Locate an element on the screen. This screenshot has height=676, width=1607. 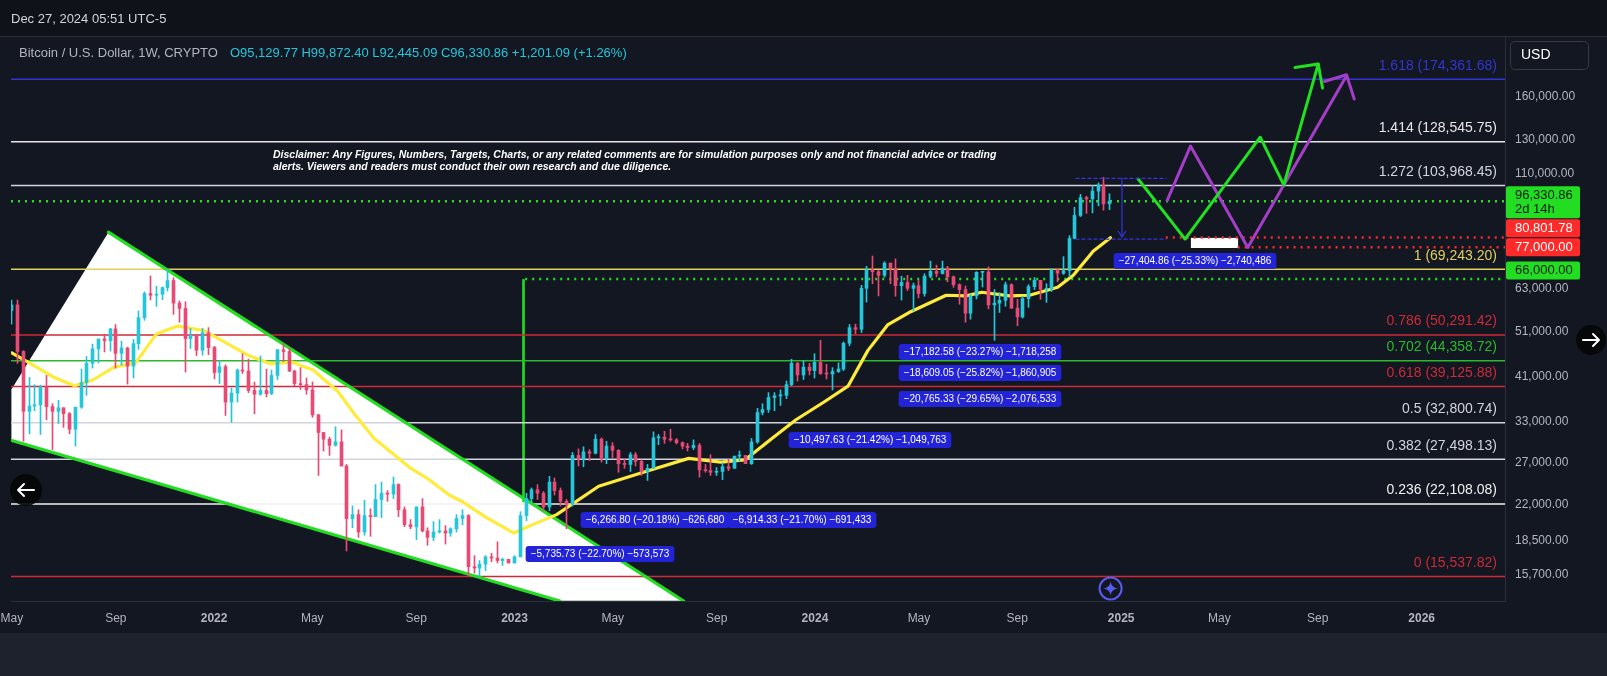
annotation: −6,266.80 (−20.18%) −626,680 is located at coordinates (655, 520).